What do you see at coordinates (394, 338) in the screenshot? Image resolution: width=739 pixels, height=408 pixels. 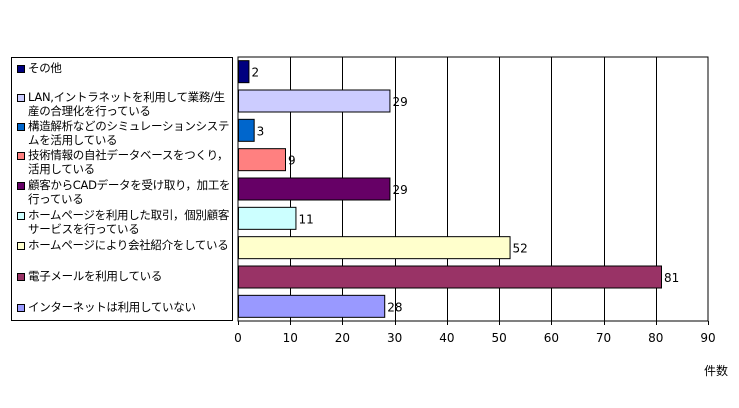 I see `x-tick-label: 30` at bounding box center [394, 338].